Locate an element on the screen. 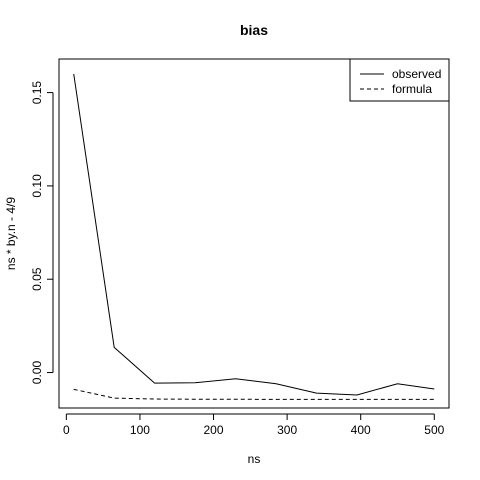 The width and height of the screenshot is (480, 480). legend-label-formula: formula is located at coordinates (412, 89).